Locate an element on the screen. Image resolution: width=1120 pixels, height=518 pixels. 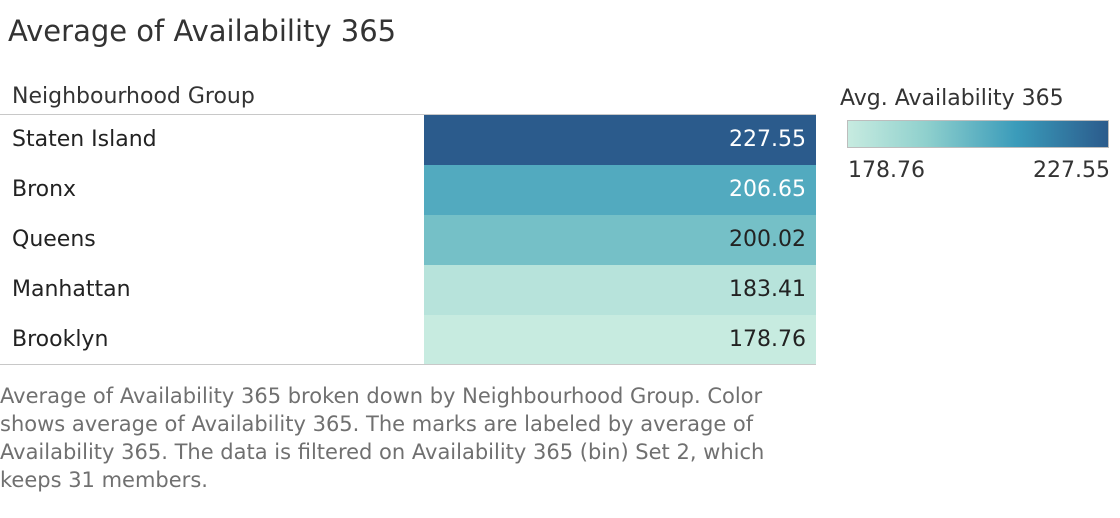
bottom-divider is located at coordinates (408, 364).